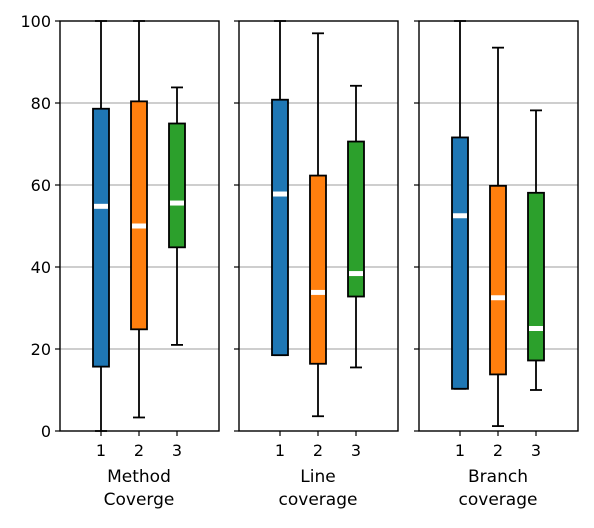 This screenshot has height=528, width=594. What do you see at coordinates (46, 431) in the screenshot?
I see `y-tick-label: 0` at bounding box center [46, 431].